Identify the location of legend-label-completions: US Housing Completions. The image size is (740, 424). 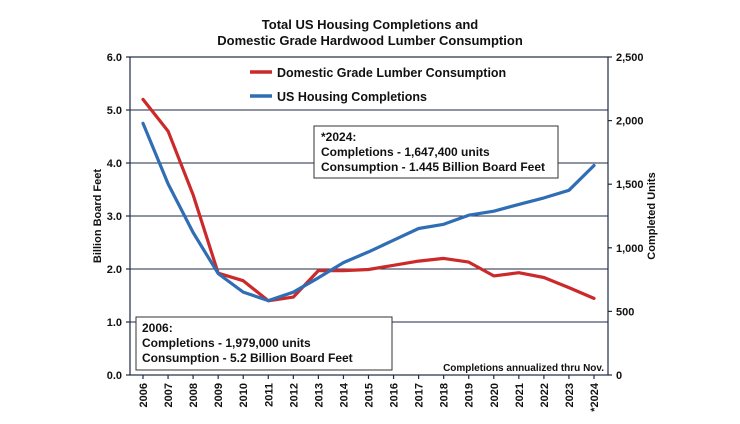
(352, 97).